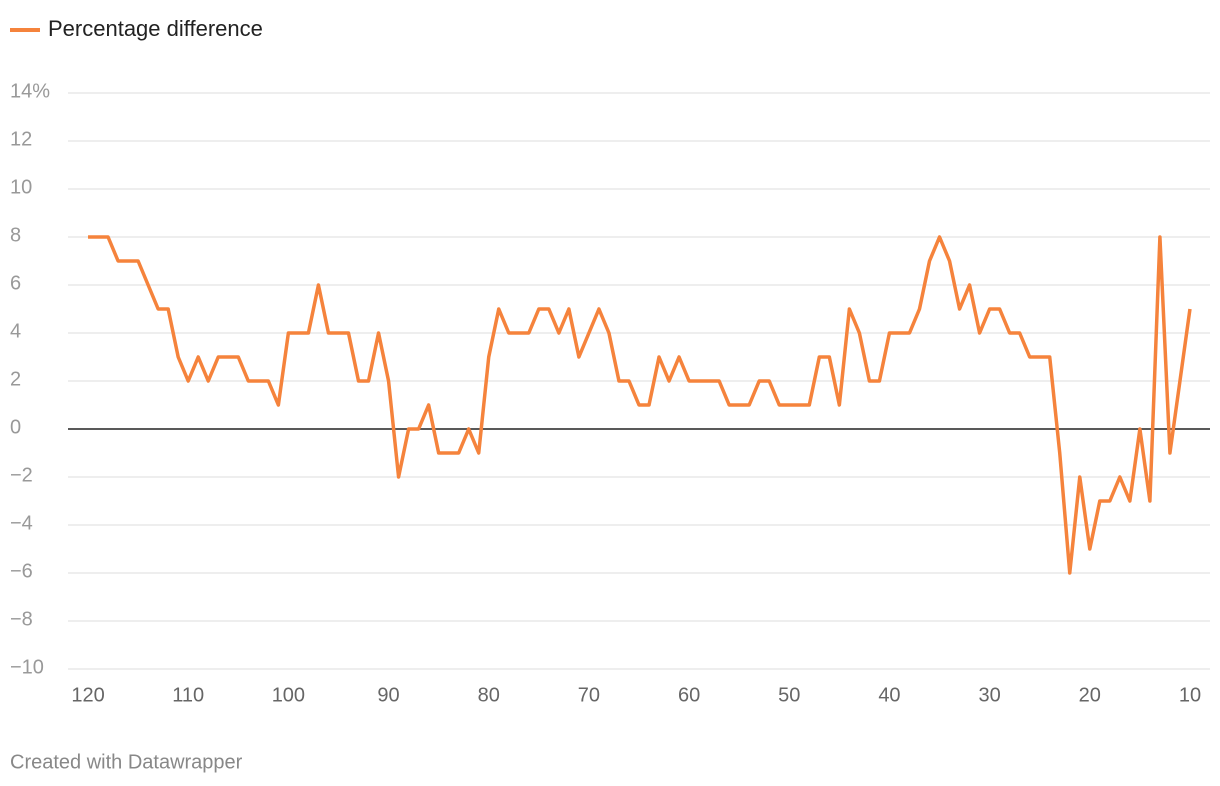 This screenshot has height=786, width=1220. I want to click on y-tick-label: 12, so click(21, 139).